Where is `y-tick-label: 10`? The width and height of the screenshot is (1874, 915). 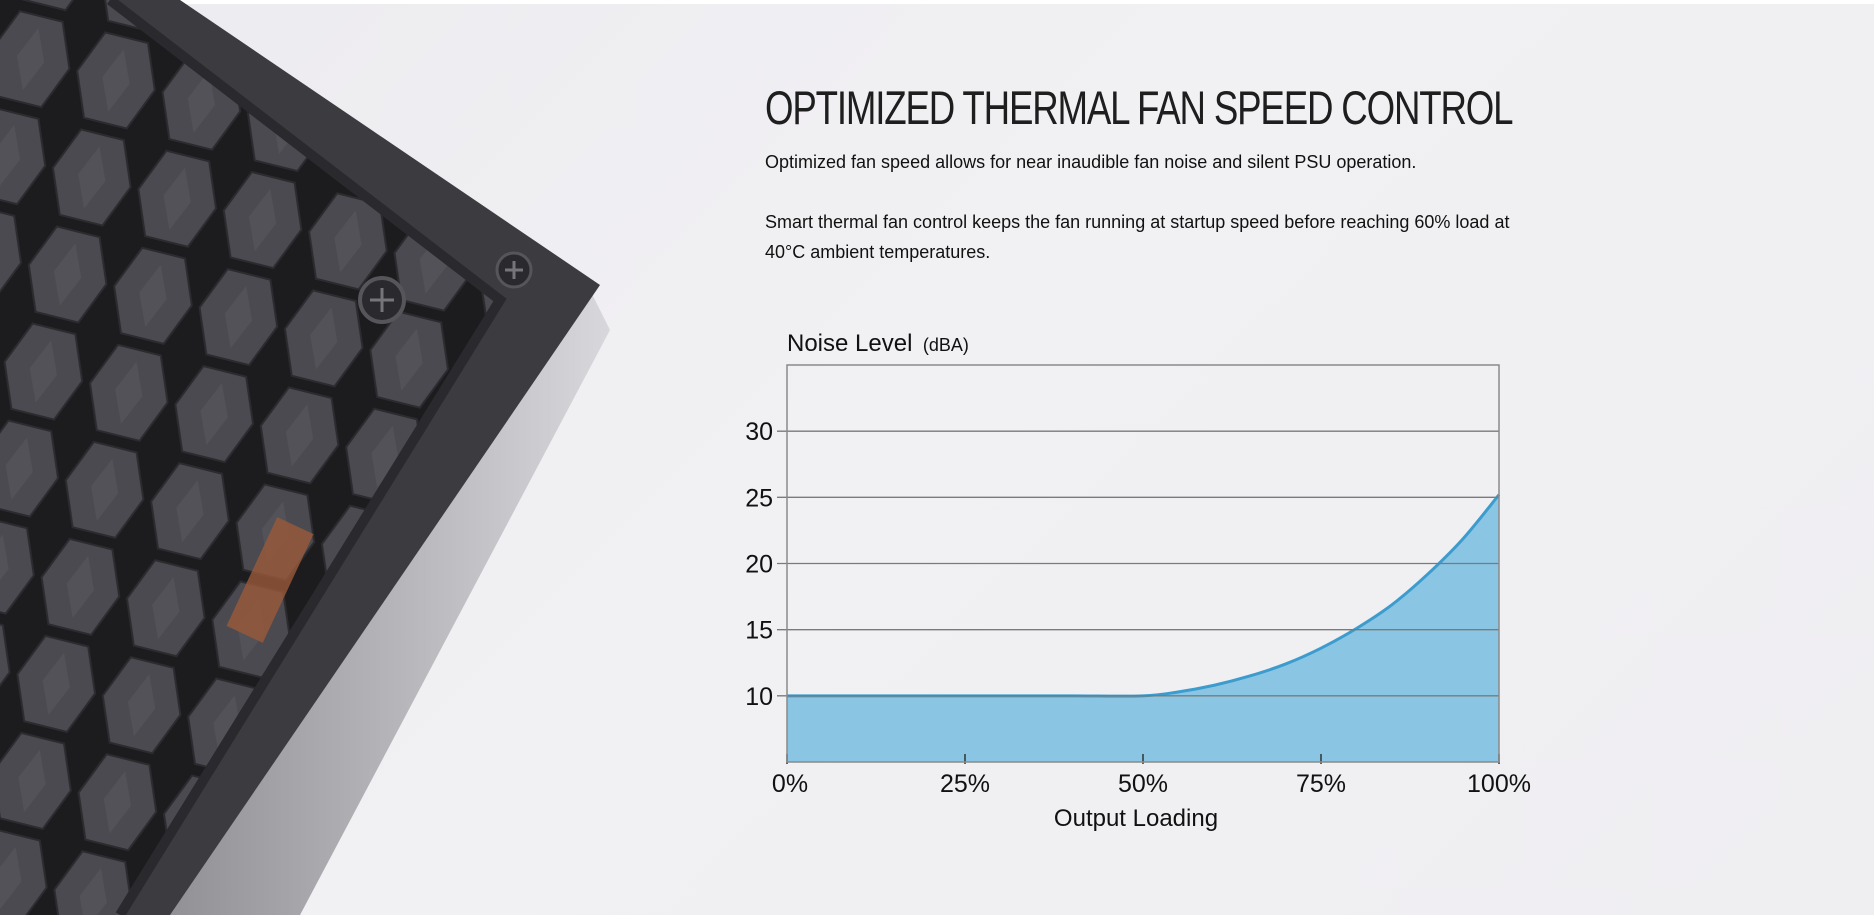
y-tick-label: 10 is located at coordinates (759, 697).